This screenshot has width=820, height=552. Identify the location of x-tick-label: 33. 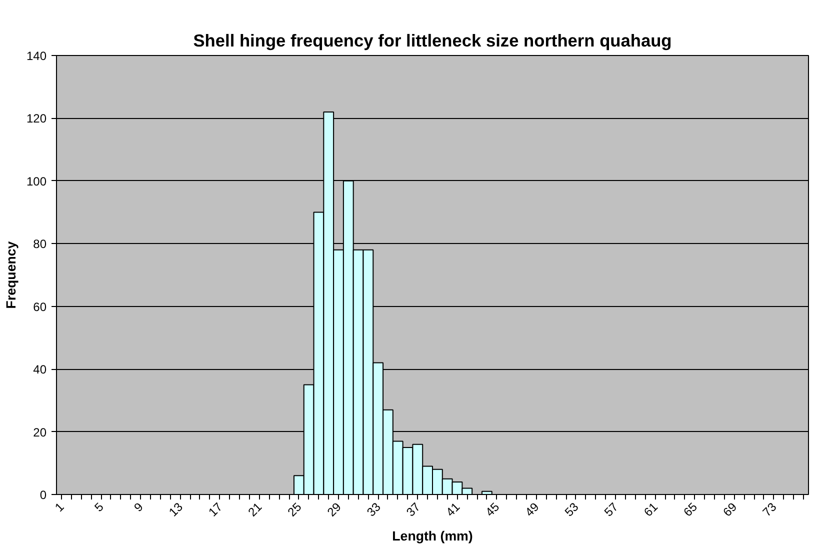
(374, 510).